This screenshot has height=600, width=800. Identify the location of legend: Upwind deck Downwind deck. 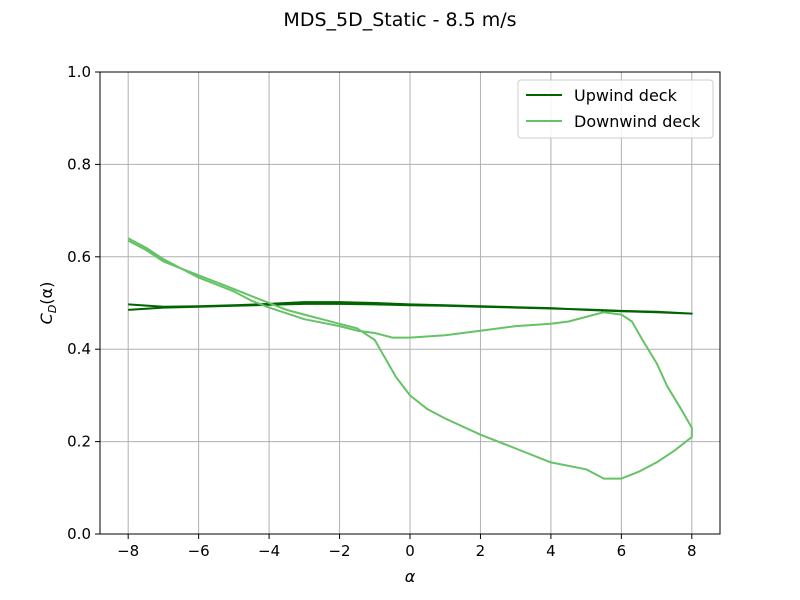
(615, 109).